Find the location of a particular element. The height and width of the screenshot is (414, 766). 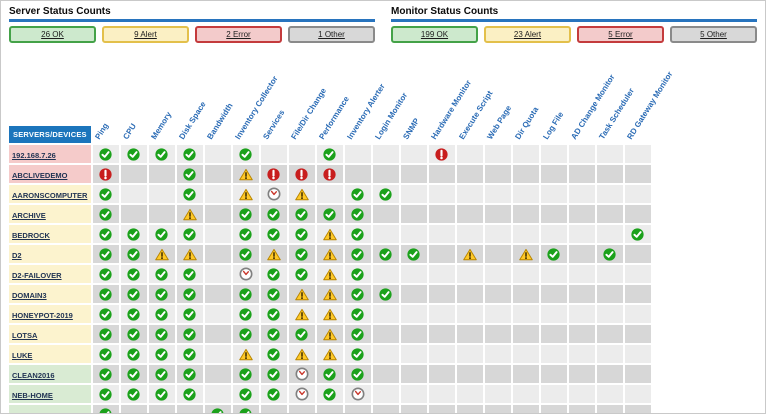

status-cell-paused is located at coordinates (273, 194).